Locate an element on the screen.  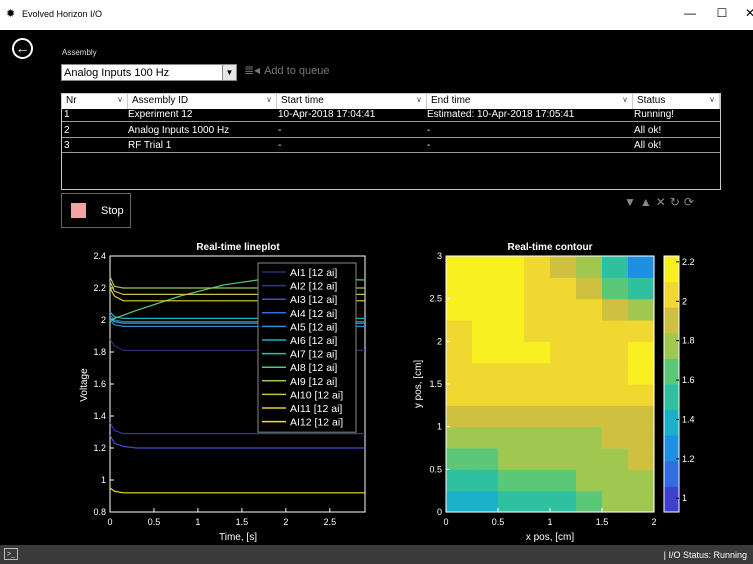
table-row: 2 Analog Inputs 1000 Hz - - All ok! is located at coordinates (391, 131).